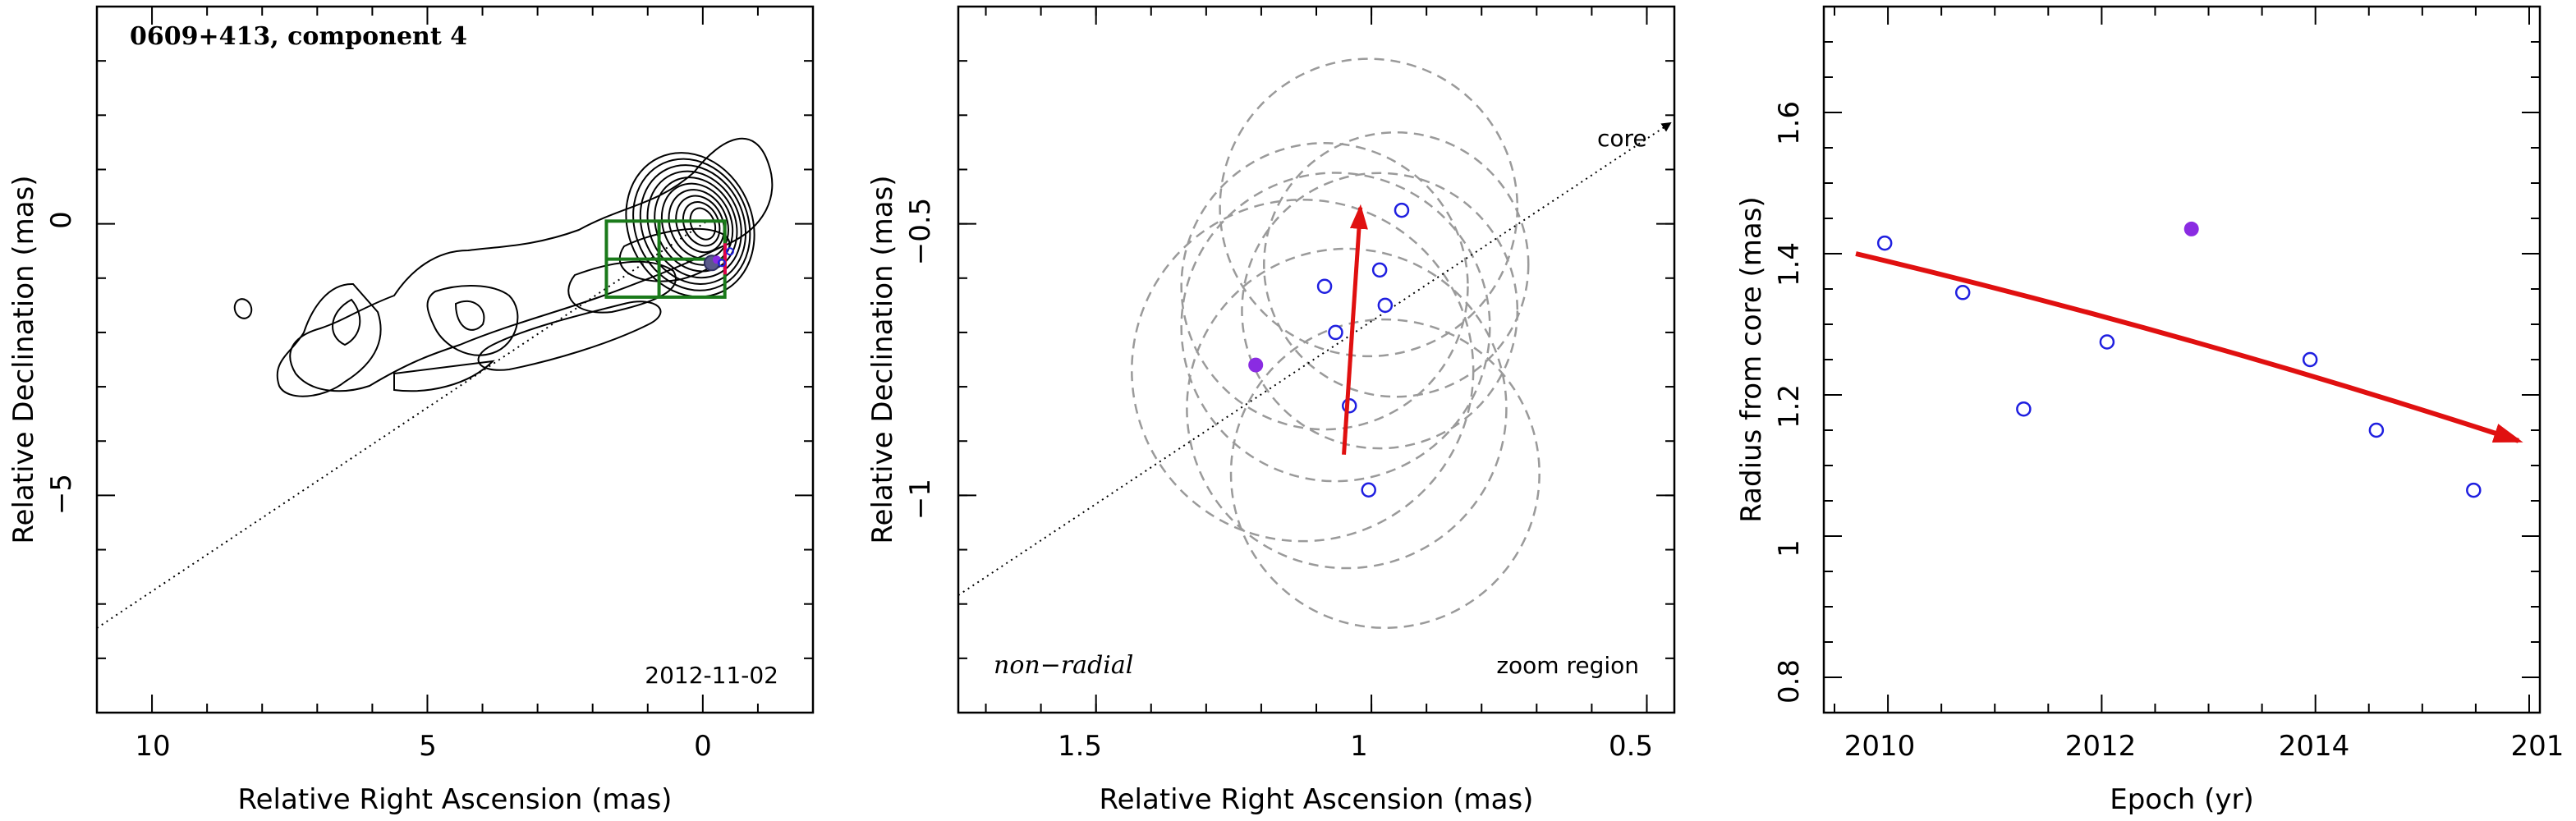 Image resolution: width=2576 pixels, height=821 pixels. Describe the element at coordinates (1329, 350) in the screenshot. I see `panel-2-points` at that location.